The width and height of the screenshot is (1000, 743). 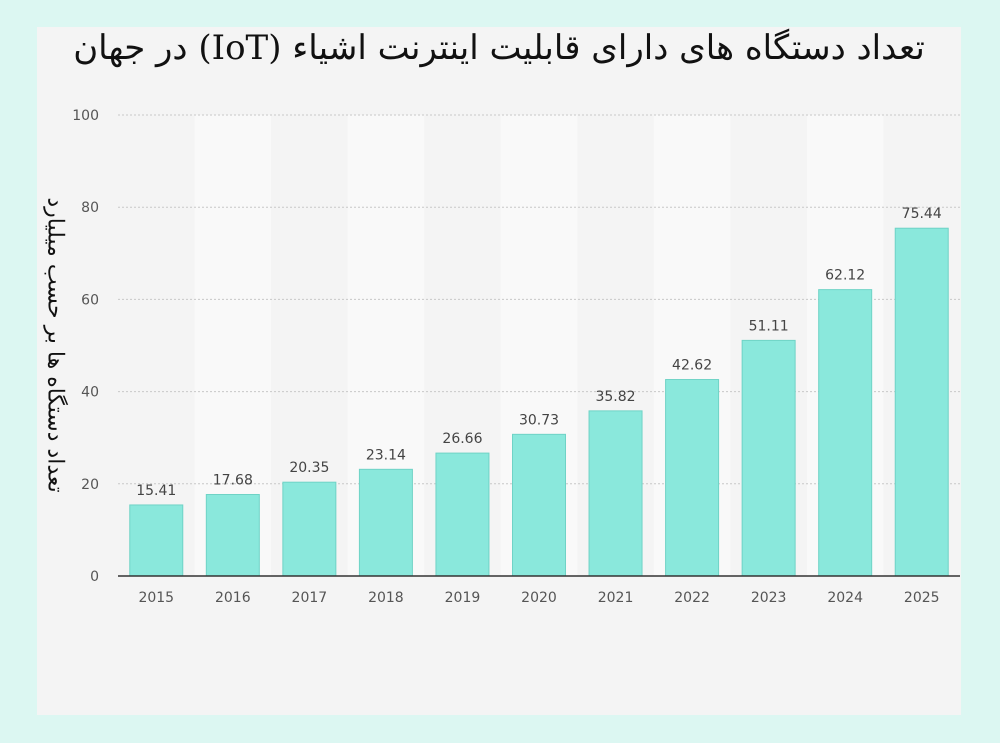 What do you see at coordinates (90, 300) in the screenshot?
I see `y-tick-label: 60` at bounding box center [90, 300].